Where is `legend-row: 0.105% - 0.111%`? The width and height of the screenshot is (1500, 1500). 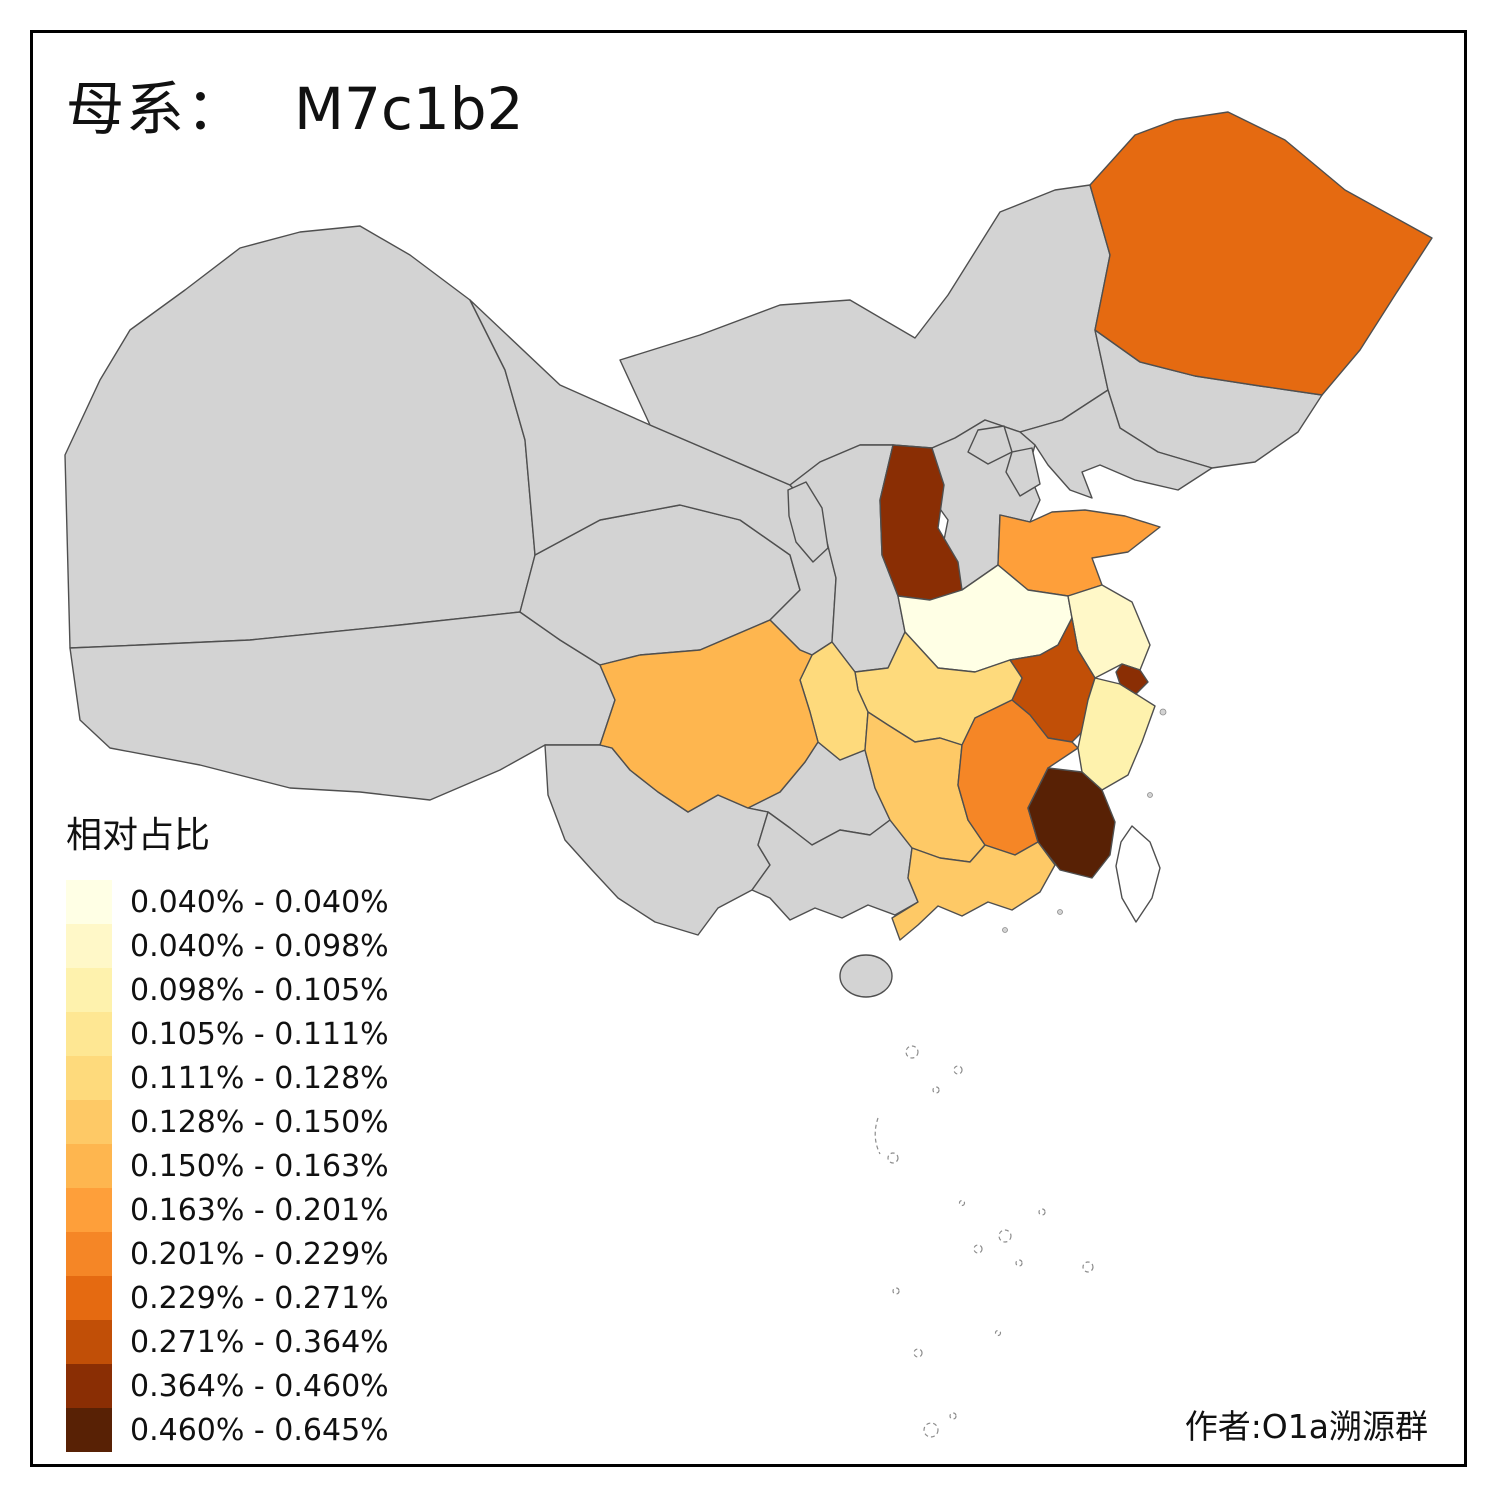
legend-row: 0.105% - 0.111% is located at coordinates (227, 1034).